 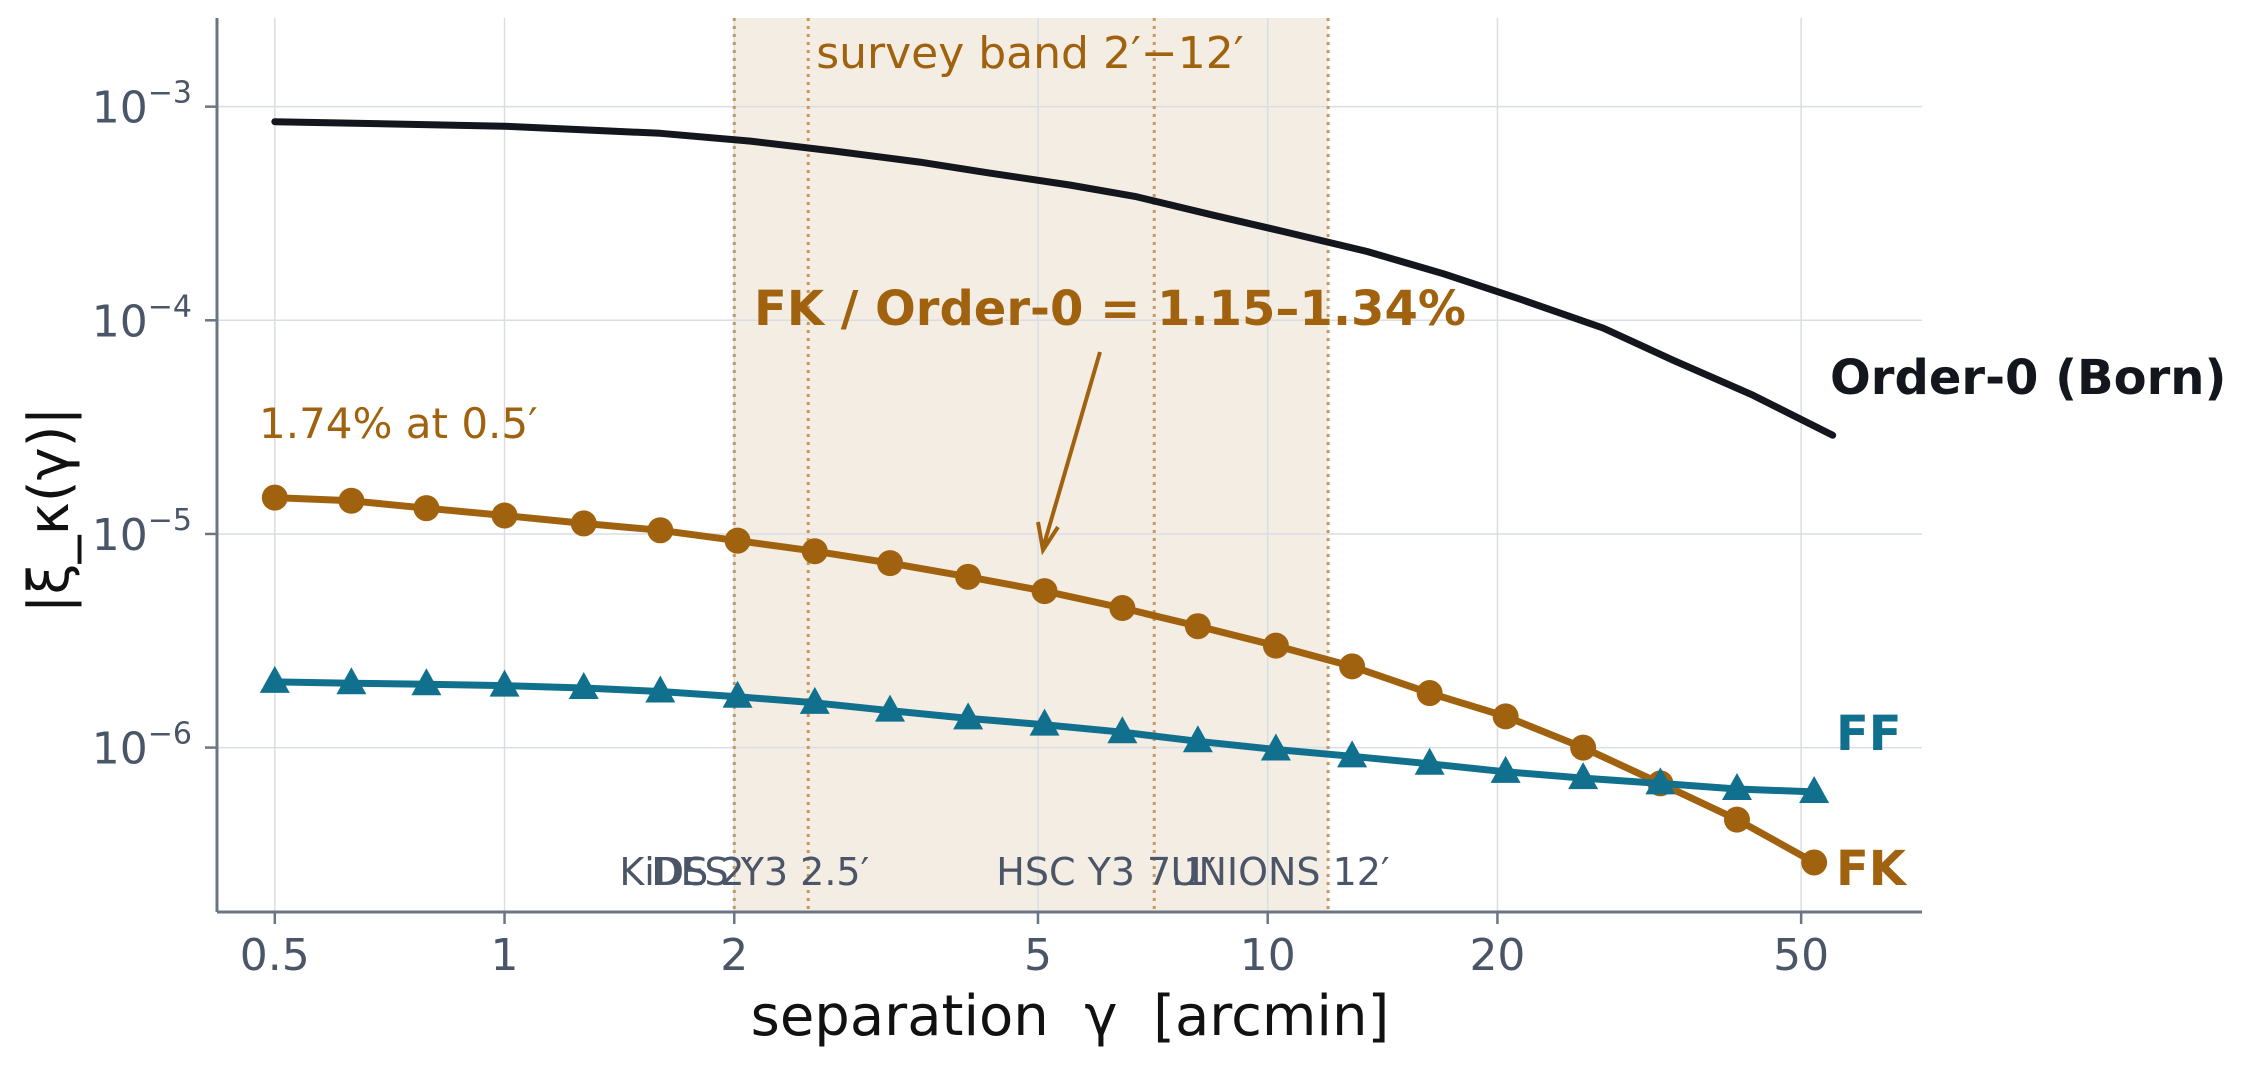 What do you see at coordinates (1038, 955) in the screenshot?
I see `x-tick-label: 5` at bounding box center [1038, 955].